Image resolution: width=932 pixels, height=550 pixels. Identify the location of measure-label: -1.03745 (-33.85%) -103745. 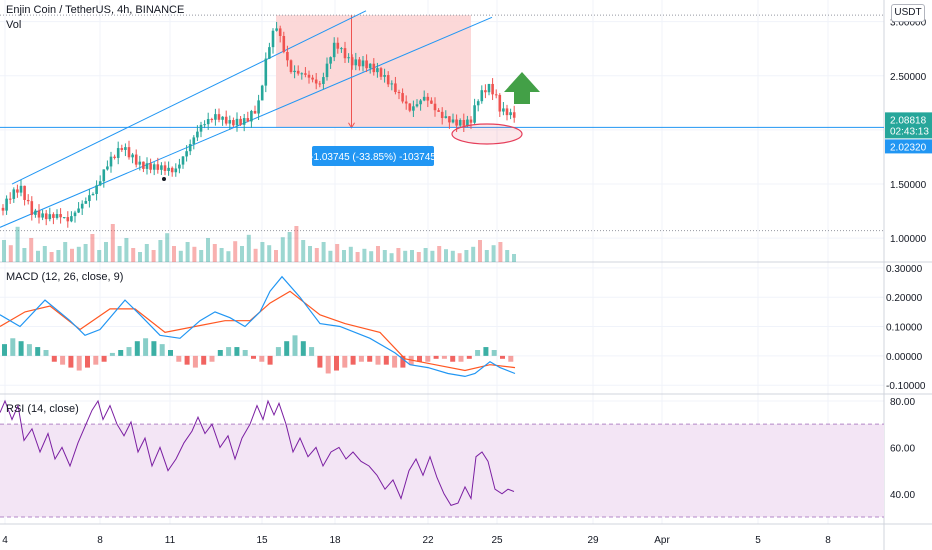
(373, 157).